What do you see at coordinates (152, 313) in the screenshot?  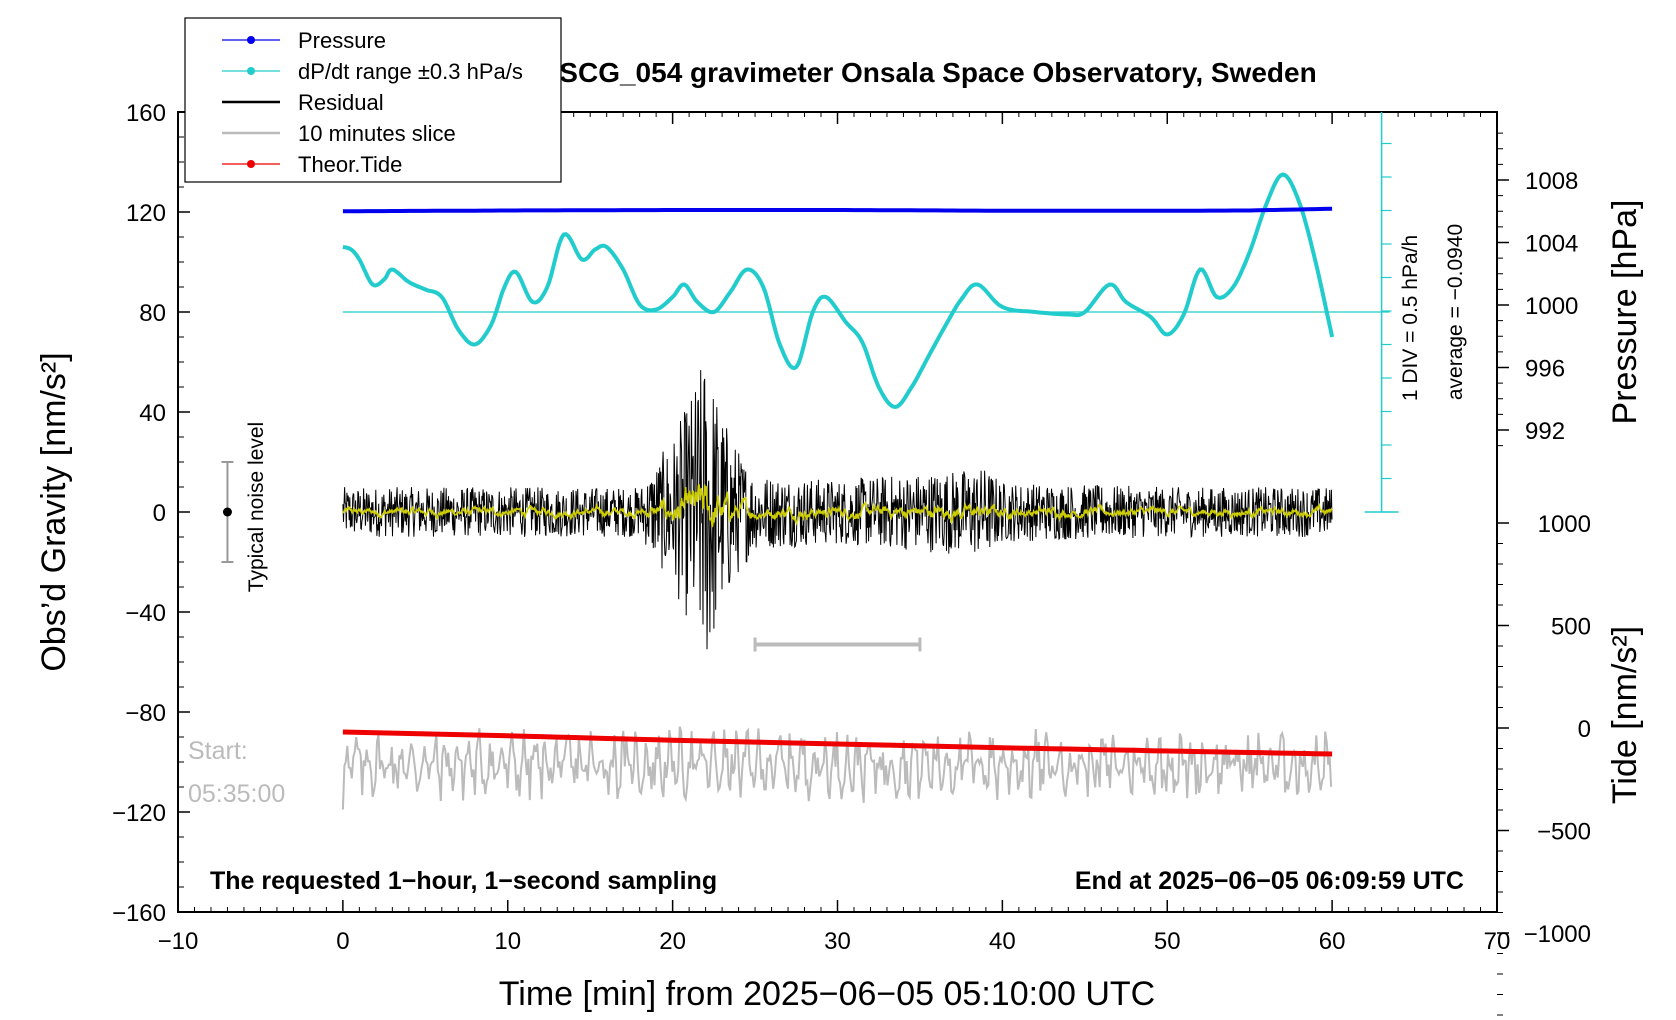 I see `y-tick-label: 80` at bounding box center [152, 313].